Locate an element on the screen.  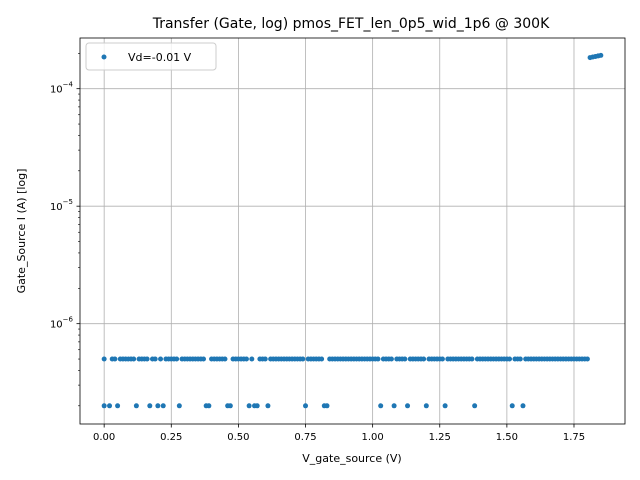
x-tick-label: 1.00 is located at coordinates (373, 437).